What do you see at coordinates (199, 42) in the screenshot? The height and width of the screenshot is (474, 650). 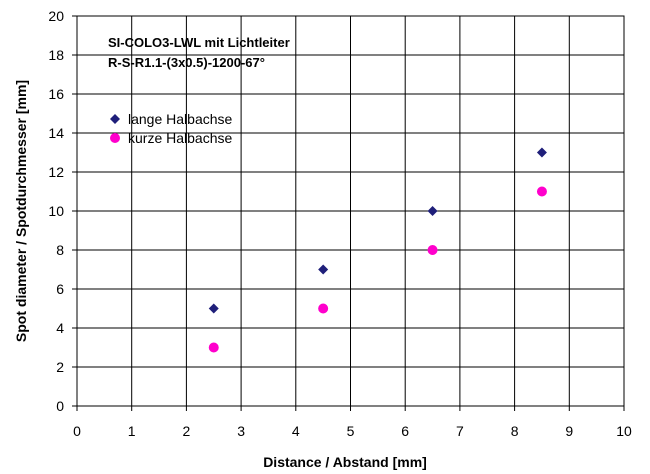 I see `annotation-line-1: SI-COLO3-LWL mit Lichtleiter` at bounding box center [199, 42].